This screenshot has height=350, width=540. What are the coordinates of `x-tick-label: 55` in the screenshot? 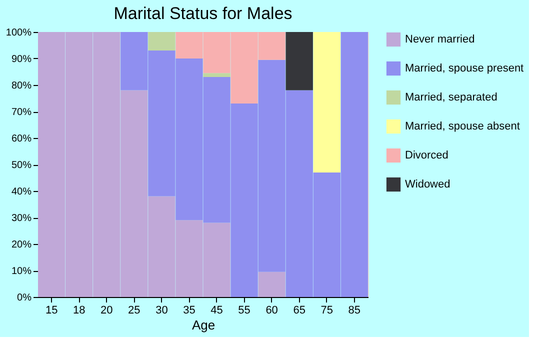 It's located at (244, 310).